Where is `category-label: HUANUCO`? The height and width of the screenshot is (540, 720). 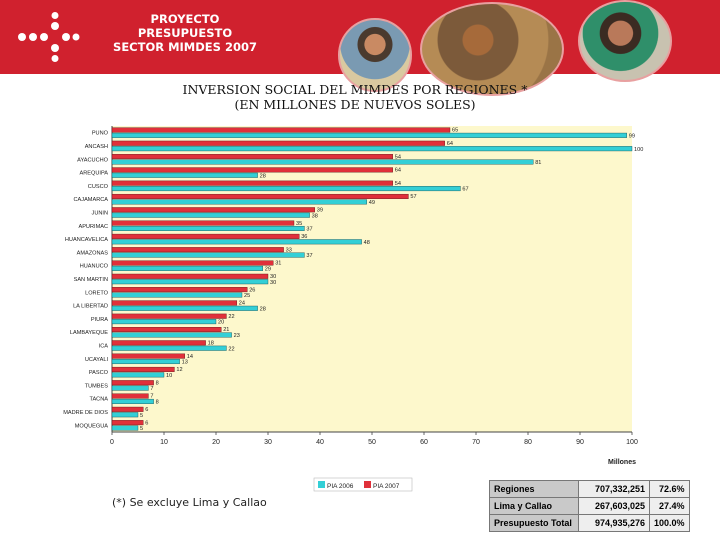
category-label: HUANUCO is located at coordinates (94, 267).